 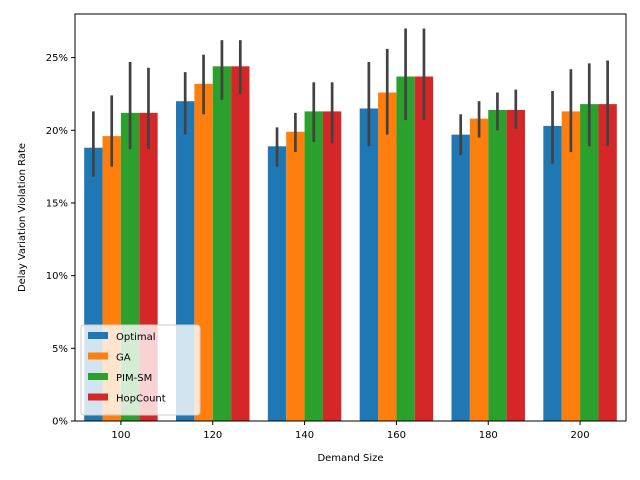 I want to click on x-tick-label: 180, so click(x=488, y=435).